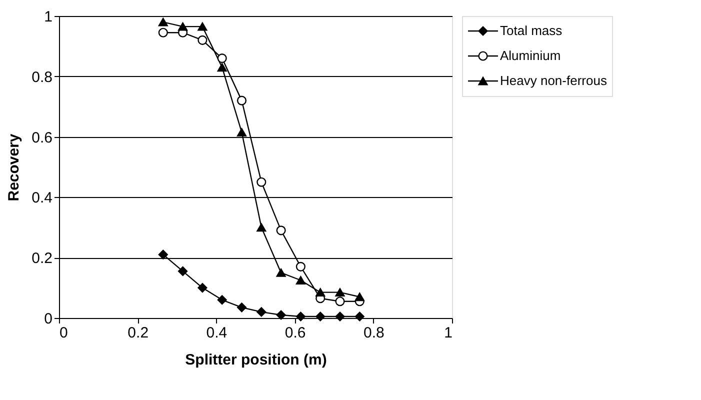  I want to click on x-axis-title: Splitter position (m), so click(256, 360).